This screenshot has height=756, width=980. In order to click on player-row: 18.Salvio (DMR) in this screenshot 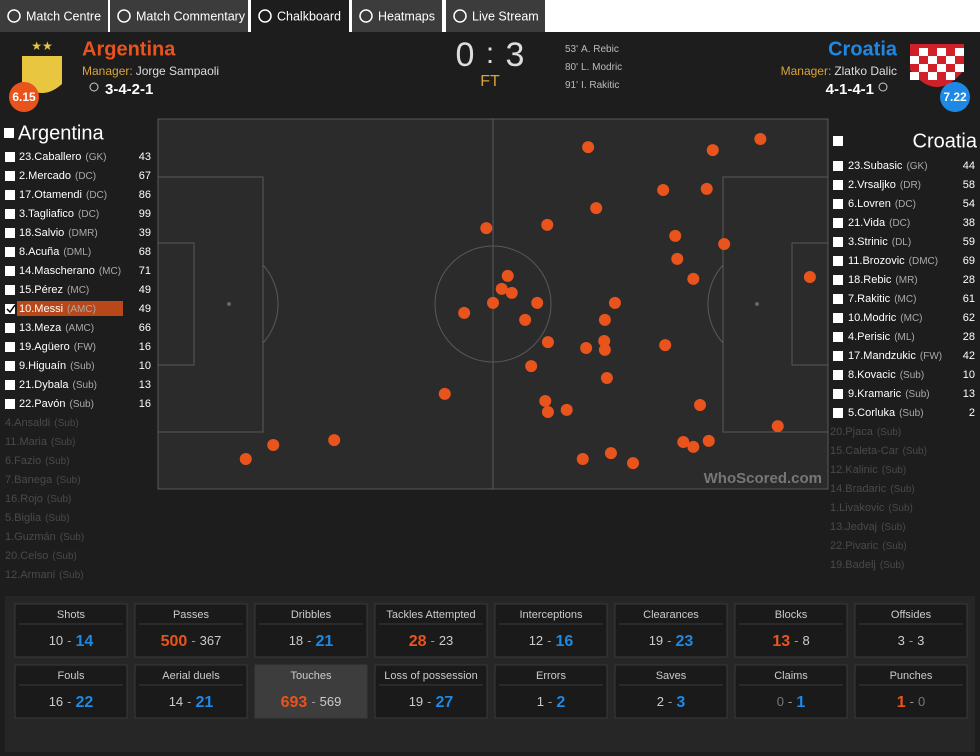, I will do `click(58, 233)`.